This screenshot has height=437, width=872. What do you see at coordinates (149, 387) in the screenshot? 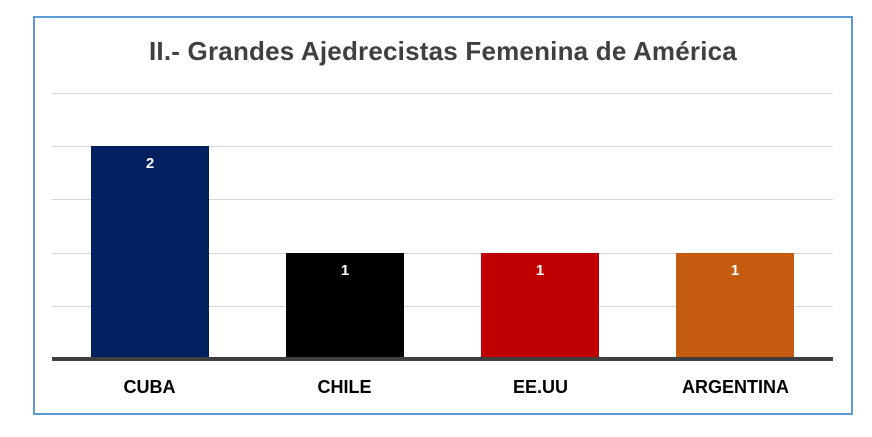
I see `category-label-cuba: CUBA` at bounding box center [149, 387].